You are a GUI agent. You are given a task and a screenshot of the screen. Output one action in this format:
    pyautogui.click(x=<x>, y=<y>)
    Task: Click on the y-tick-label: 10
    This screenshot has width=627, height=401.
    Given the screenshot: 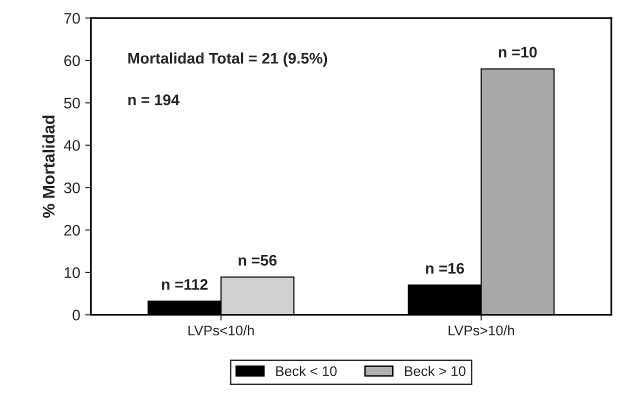 What is the action you would take?
    pyautogui.click(x=72, y=272)
    